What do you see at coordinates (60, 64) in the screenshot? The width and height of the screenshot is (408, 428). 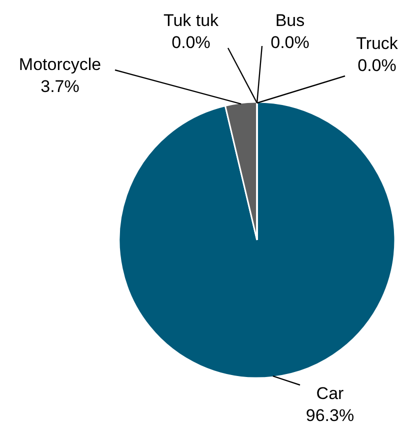 I see `slice-label: Motorcycle` at bounding box center [60, 64].